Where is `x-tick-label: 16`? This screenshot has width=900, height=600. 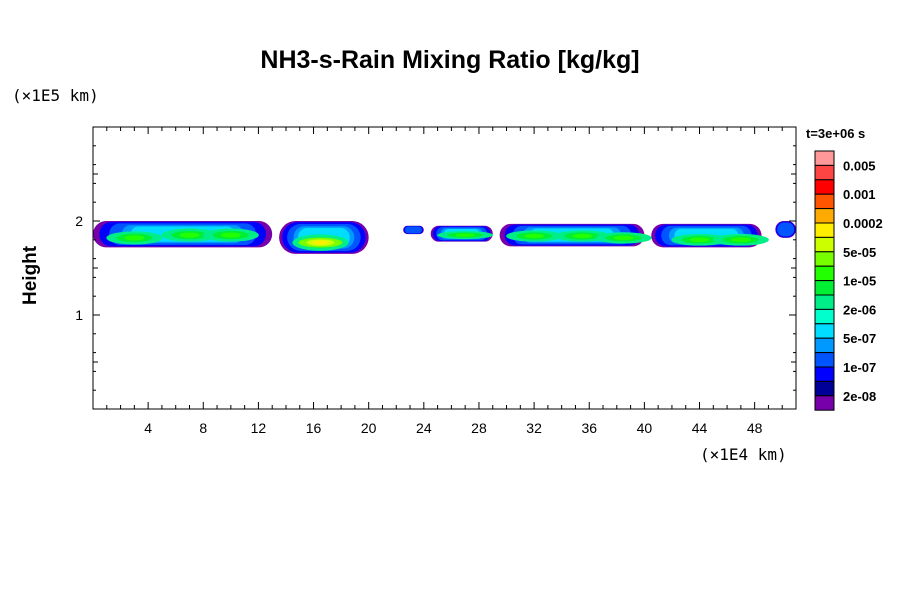
x-tick-label: 16 is located at coordinates (314, 428).